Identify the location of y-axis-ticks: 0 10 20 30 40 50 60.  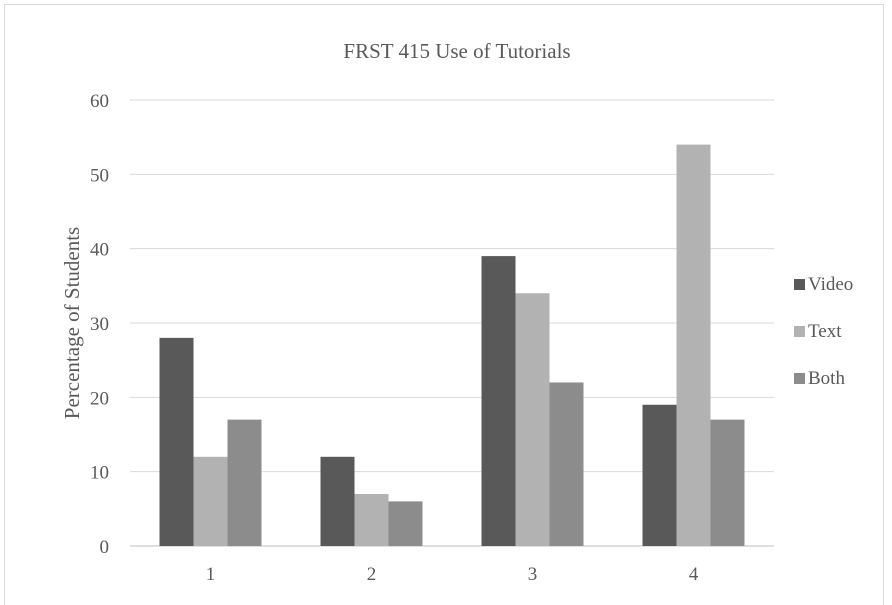
(99, 324).